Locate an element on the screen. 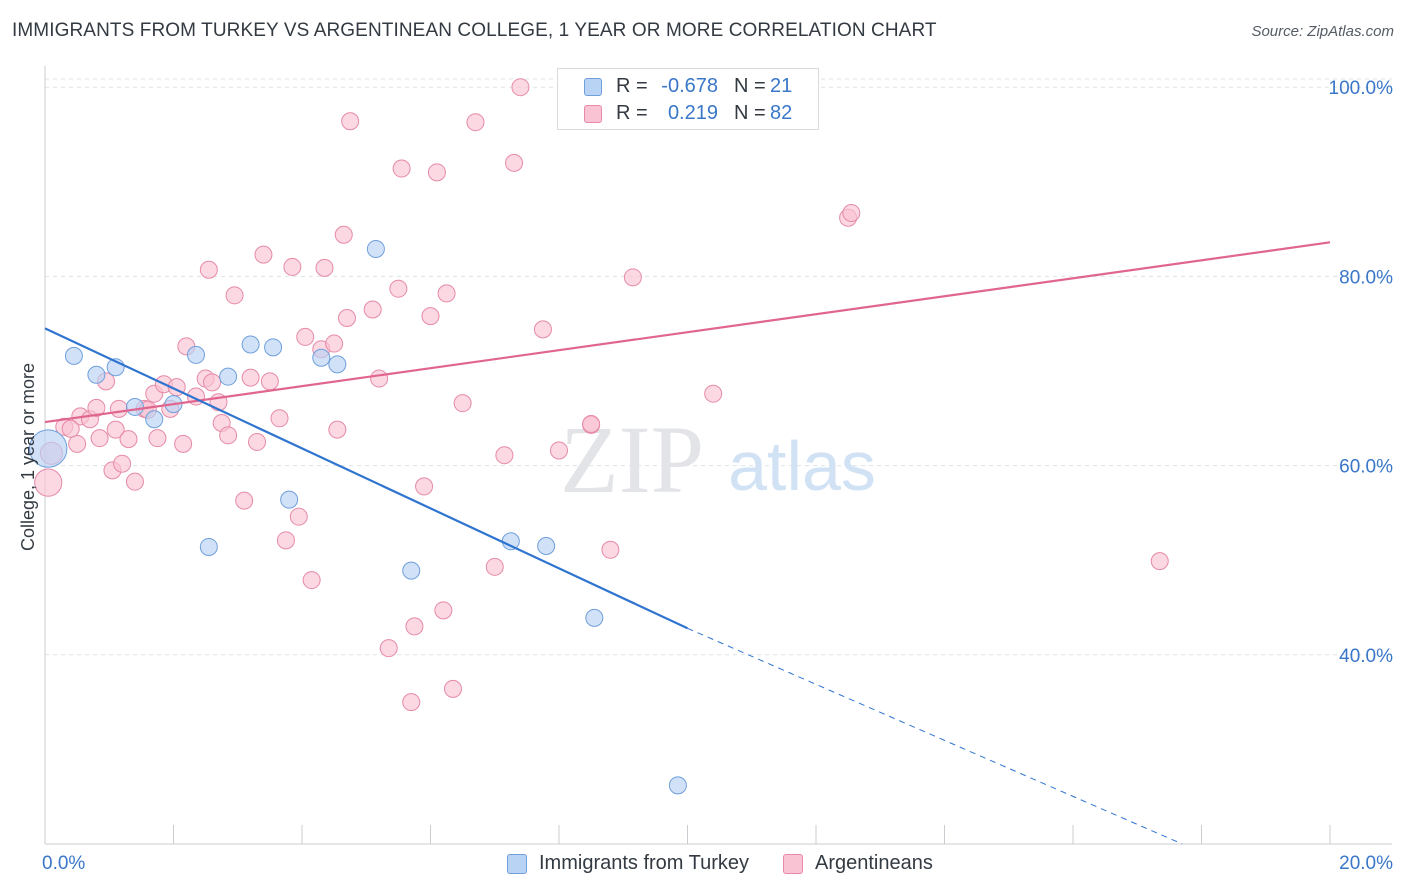 The width and height of the screenshot is (1406, 892). x-tick-label: 20.0% is located at coordinates (1366, 863).